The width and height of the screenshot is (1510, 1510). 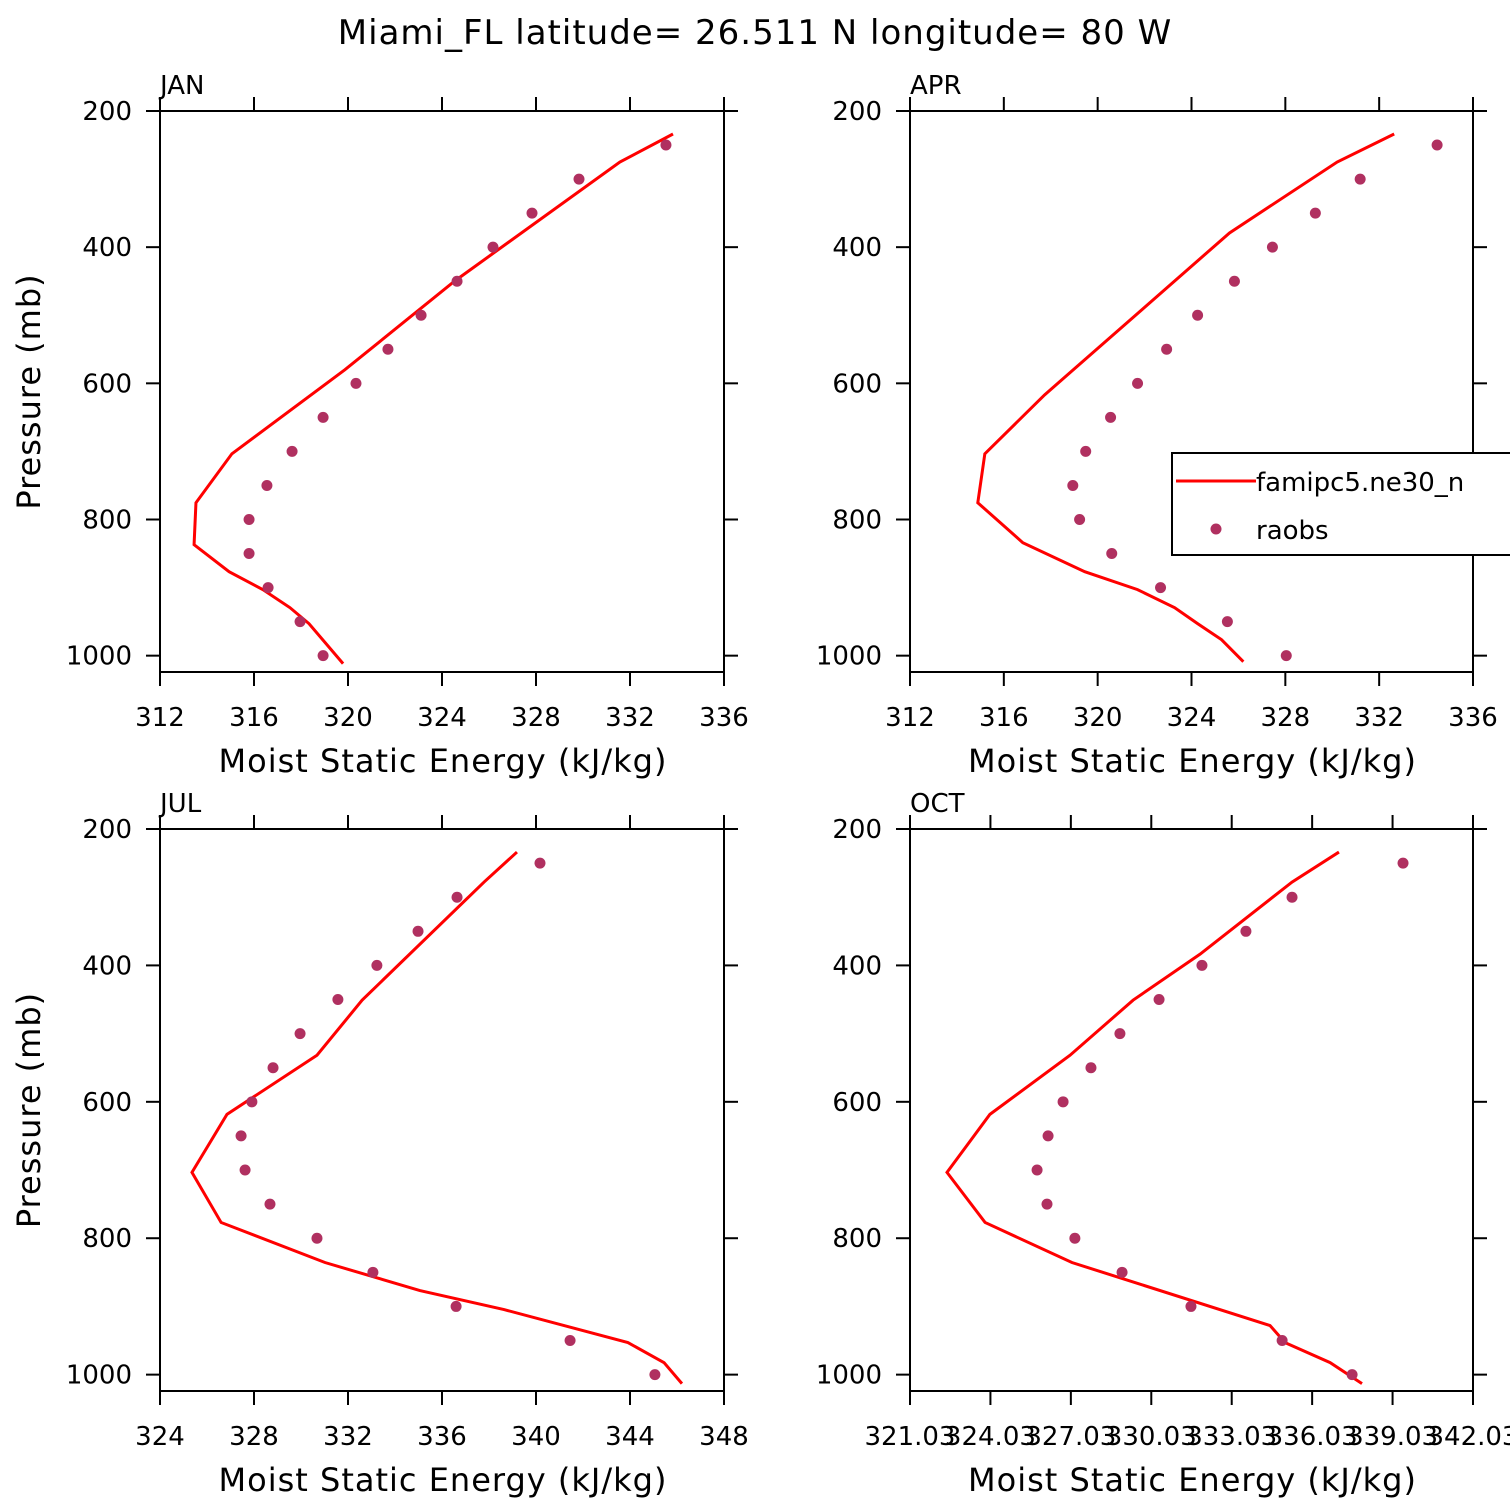 I want to click on legend-label: raobs, so click(x=1292, y=531).